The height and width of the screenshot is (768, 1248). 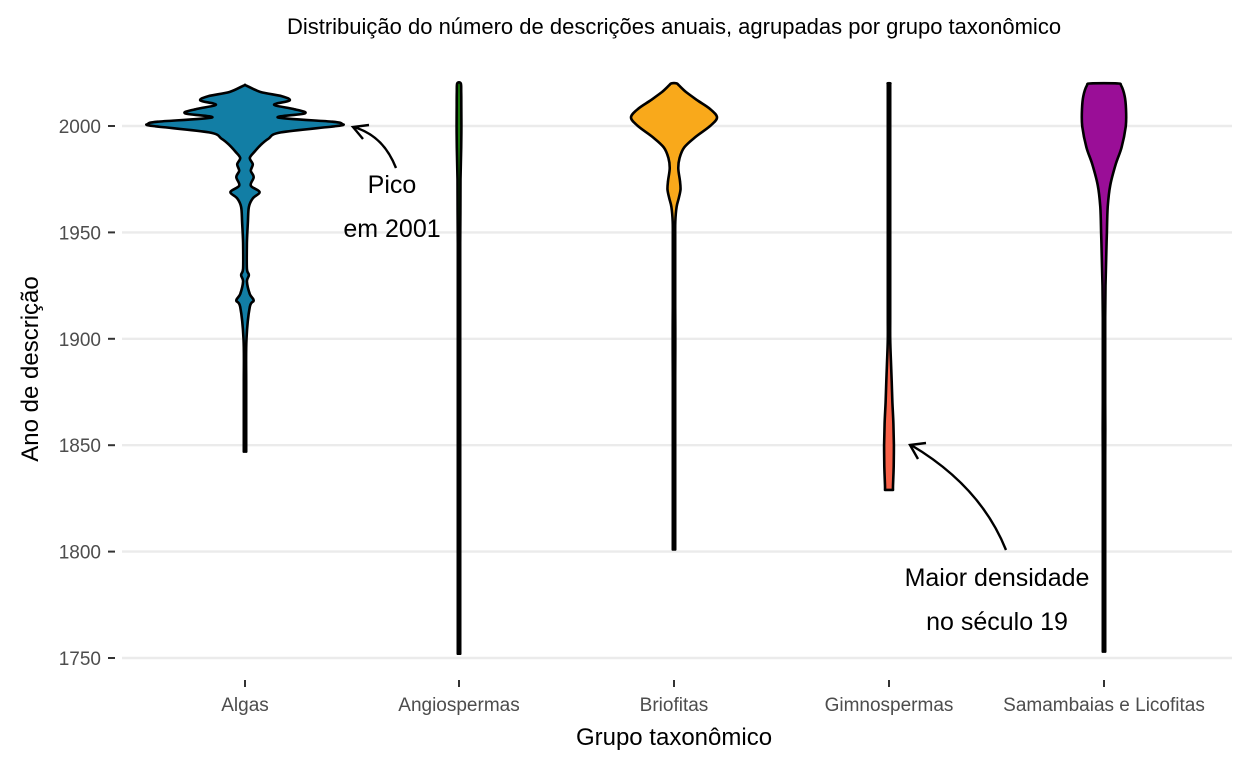 I want to click on annotation-19th-century: Maior densidade no século 19, so click(x=997, y=600).